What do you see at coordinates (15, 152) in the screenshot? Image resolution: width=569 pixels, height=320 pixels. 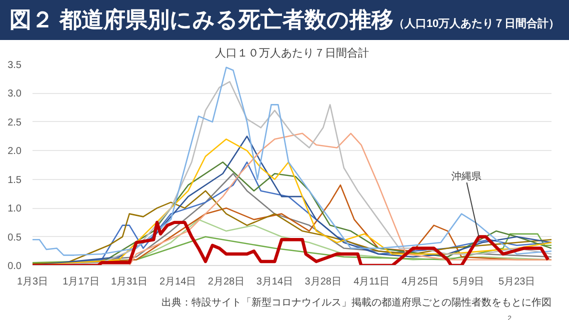 I see `y-tick-label: 2.0` at bounding box center [15, 152].